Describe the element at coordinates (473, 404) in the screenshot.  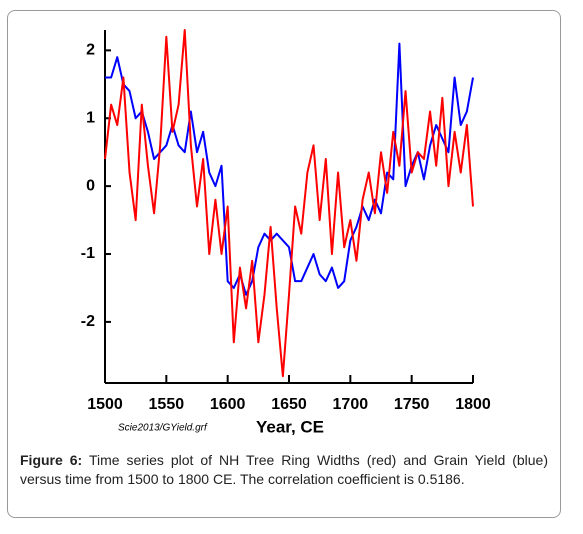
I see `x-tick-label: 1800` at that location.